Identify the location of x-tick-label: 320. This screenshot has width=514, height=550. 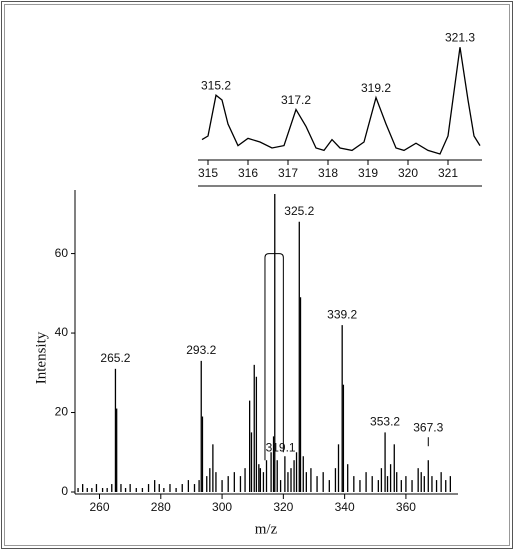
(283, 507).